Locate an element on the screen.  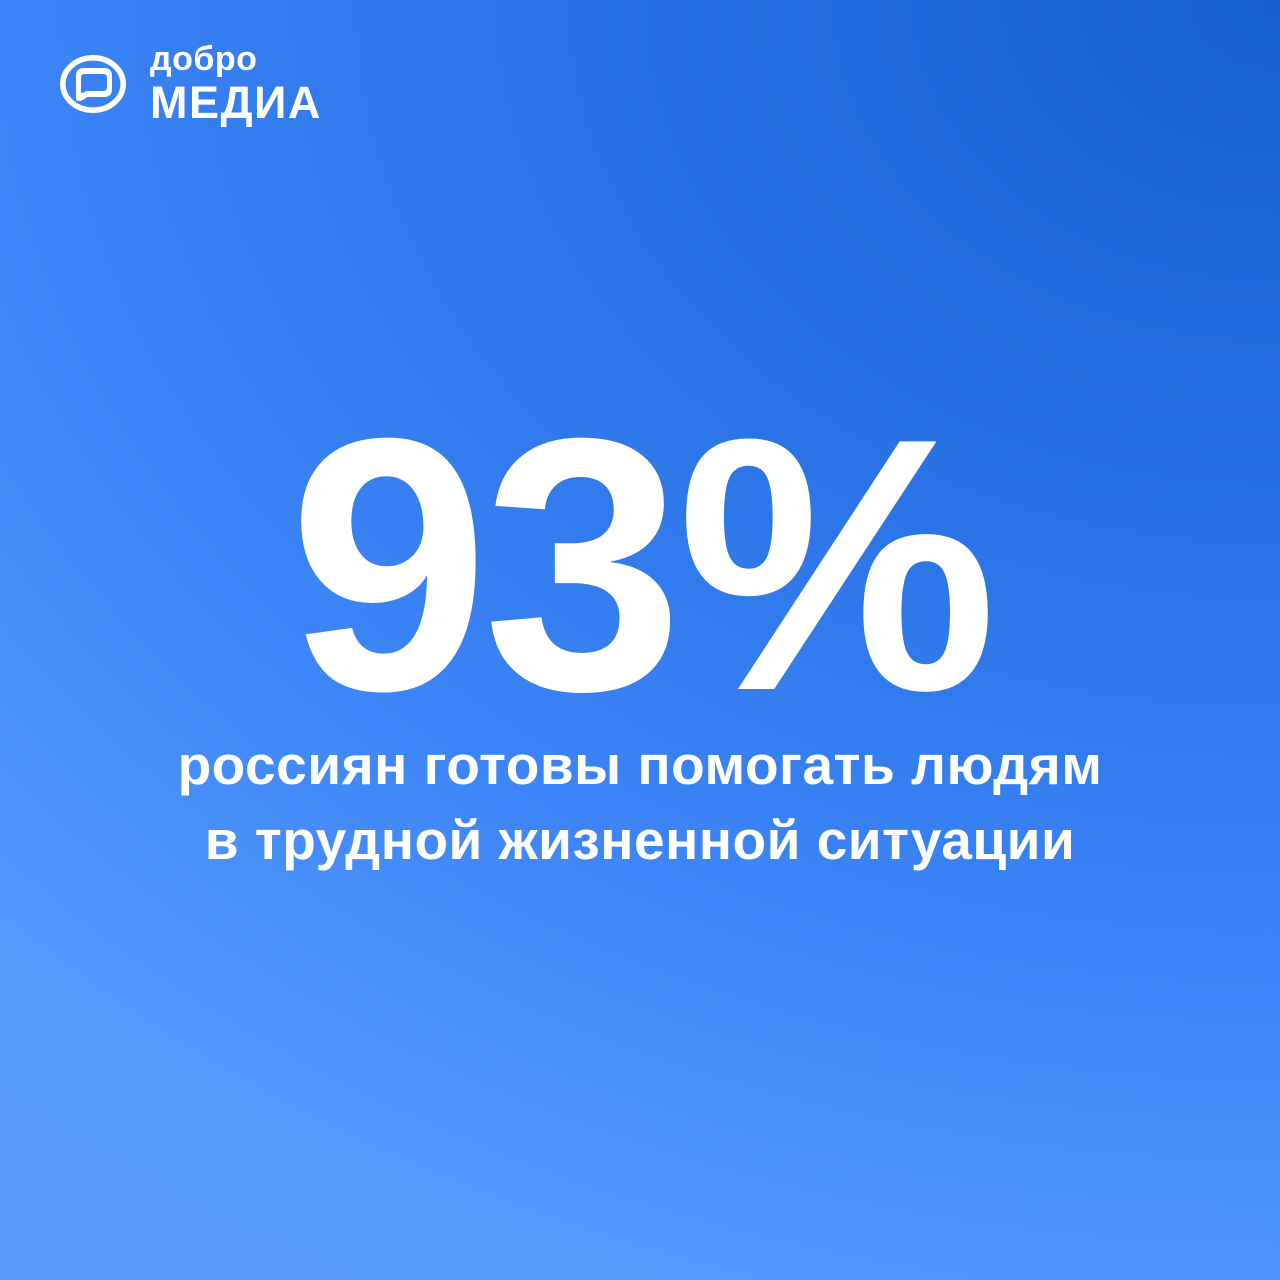
stat-description-line1: россиян готовы помогать людям is located at coordinates (640, 765).